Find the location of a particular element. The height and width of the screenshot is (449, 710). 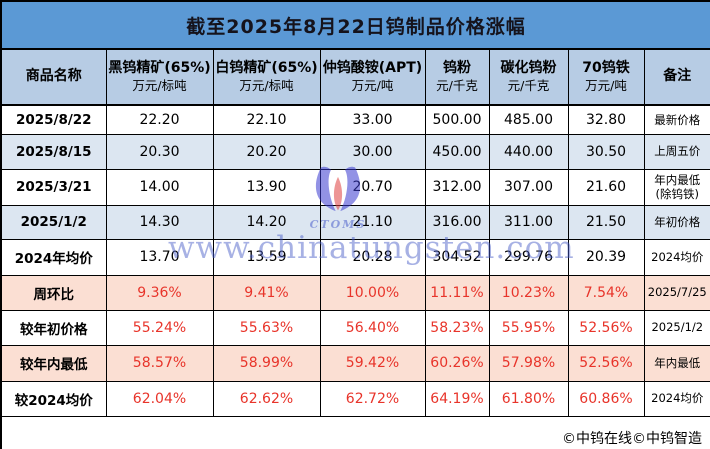

note-cell: 年内最低 (除钨铁) is located at coordinates (676, 187).